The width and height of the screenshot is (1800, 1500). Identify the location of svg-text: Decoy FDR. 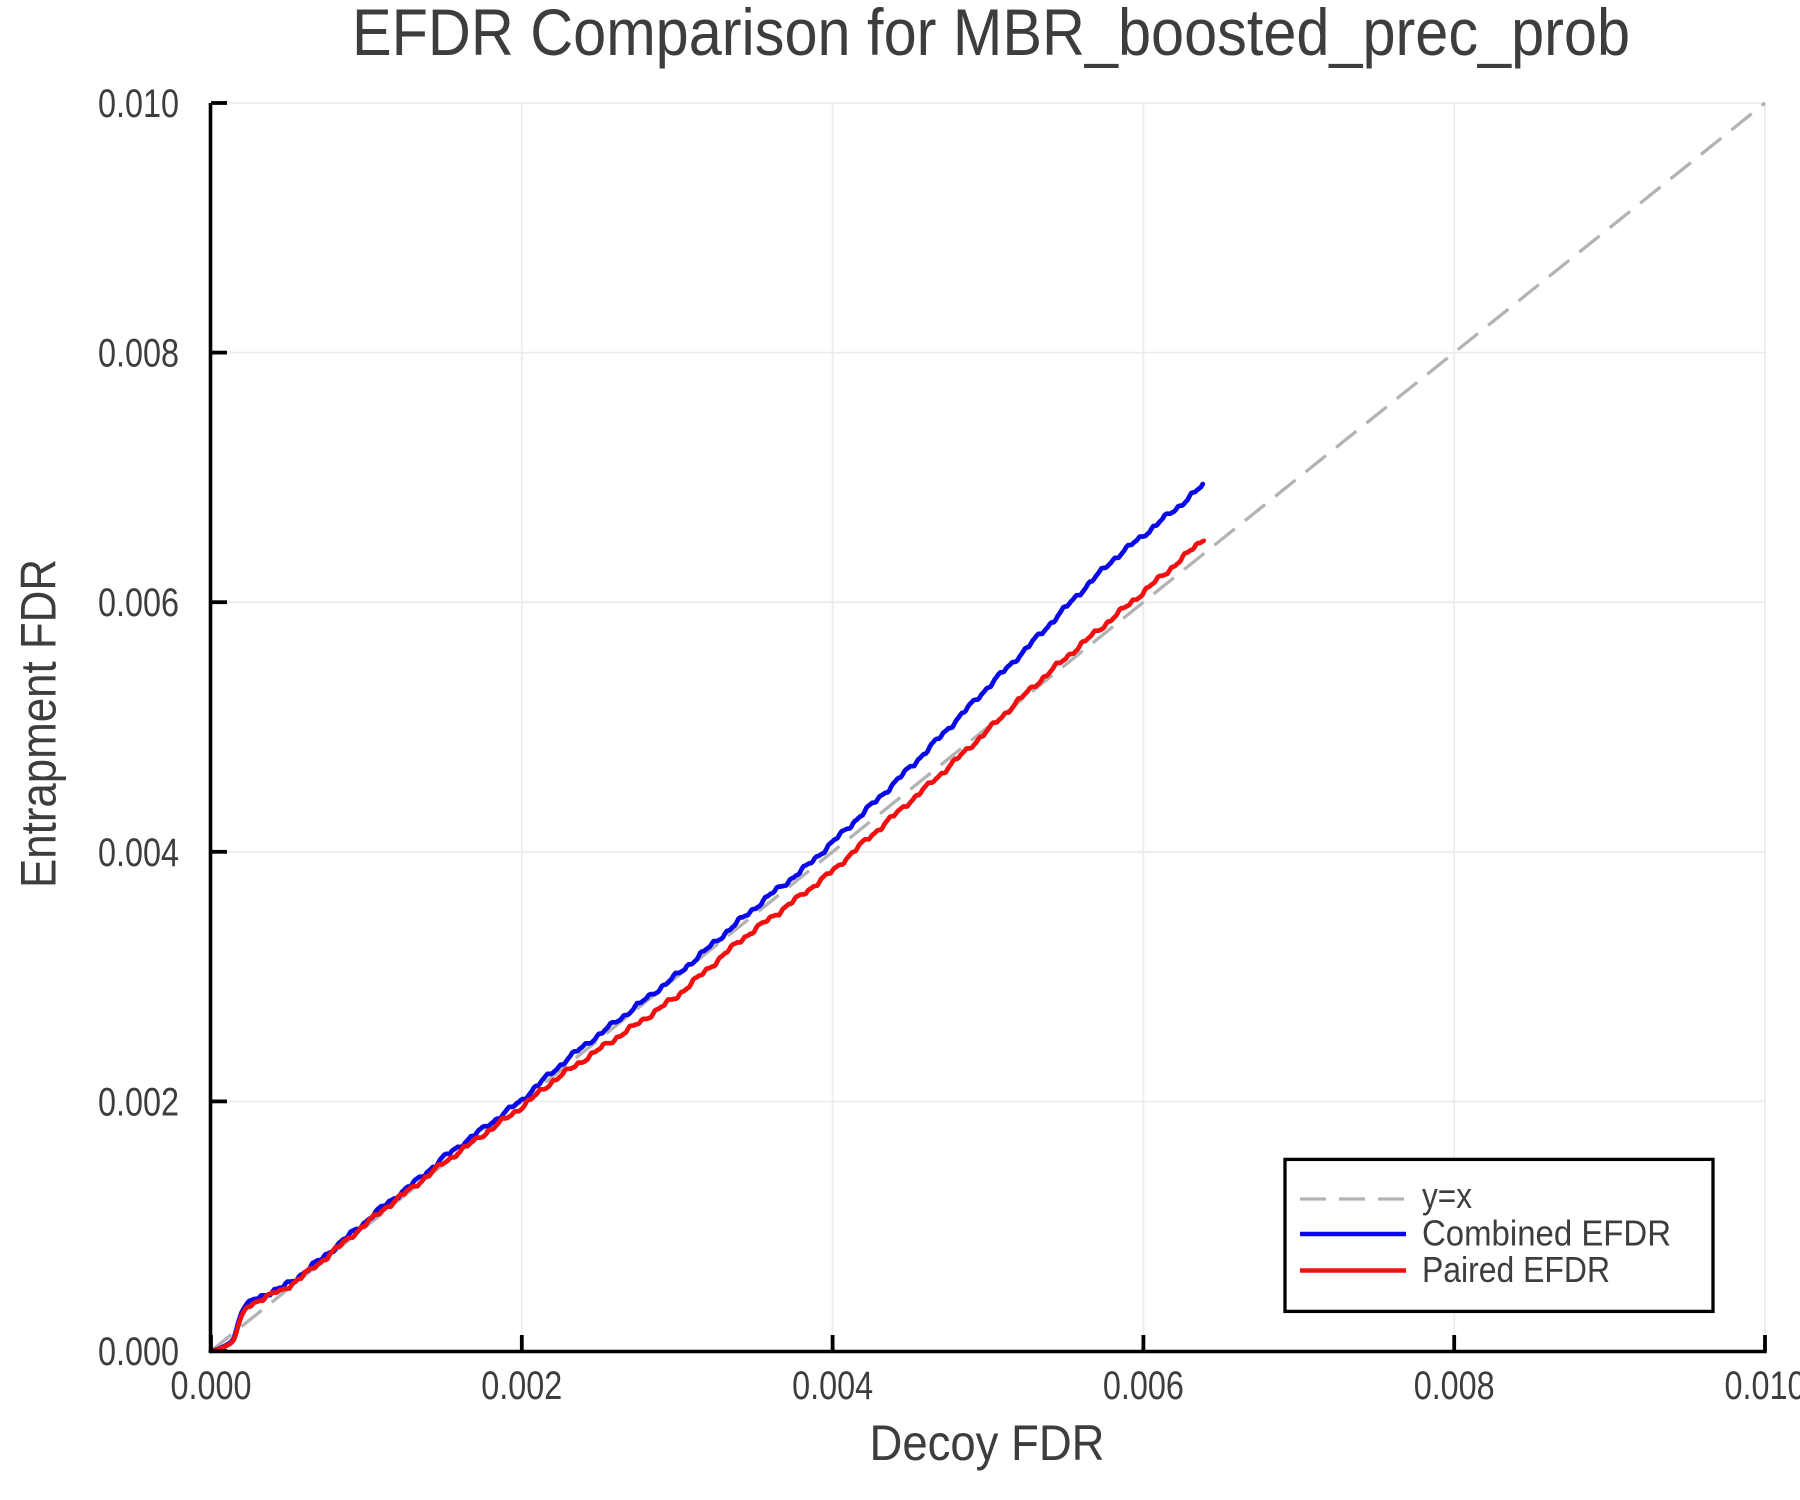
(987, 1443).